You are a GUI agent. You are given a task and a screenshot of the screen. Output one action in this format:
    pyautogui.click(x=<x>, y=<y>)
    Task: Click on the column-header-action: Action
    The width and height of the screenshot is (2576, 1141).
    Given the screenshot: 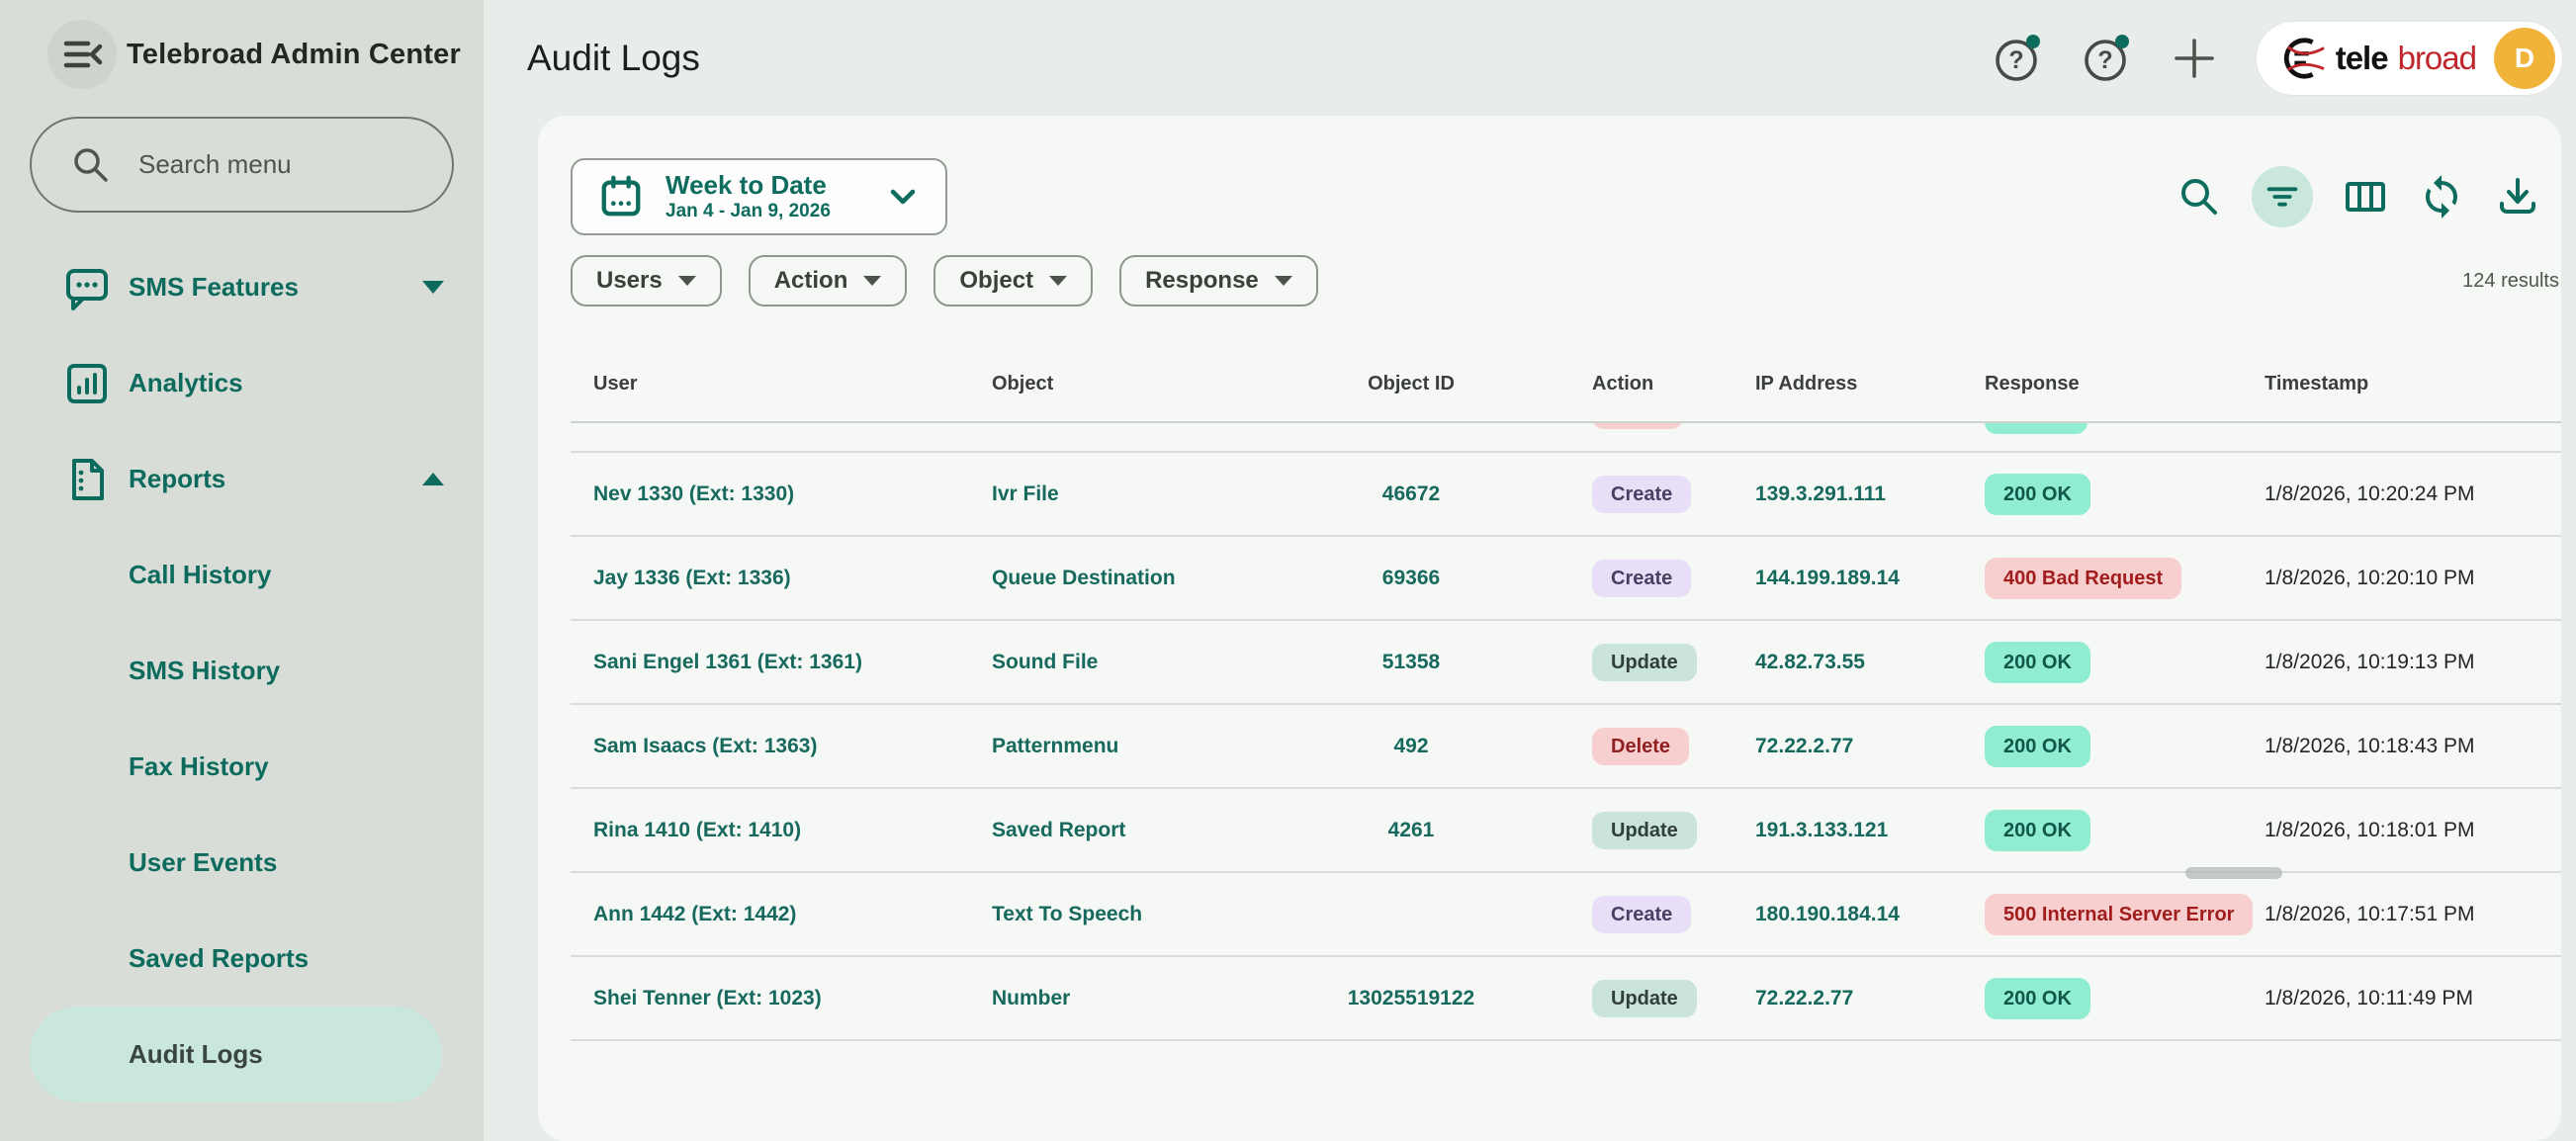 What is the action you would take?
    pyautogui.click(x=1623, y=384)
    